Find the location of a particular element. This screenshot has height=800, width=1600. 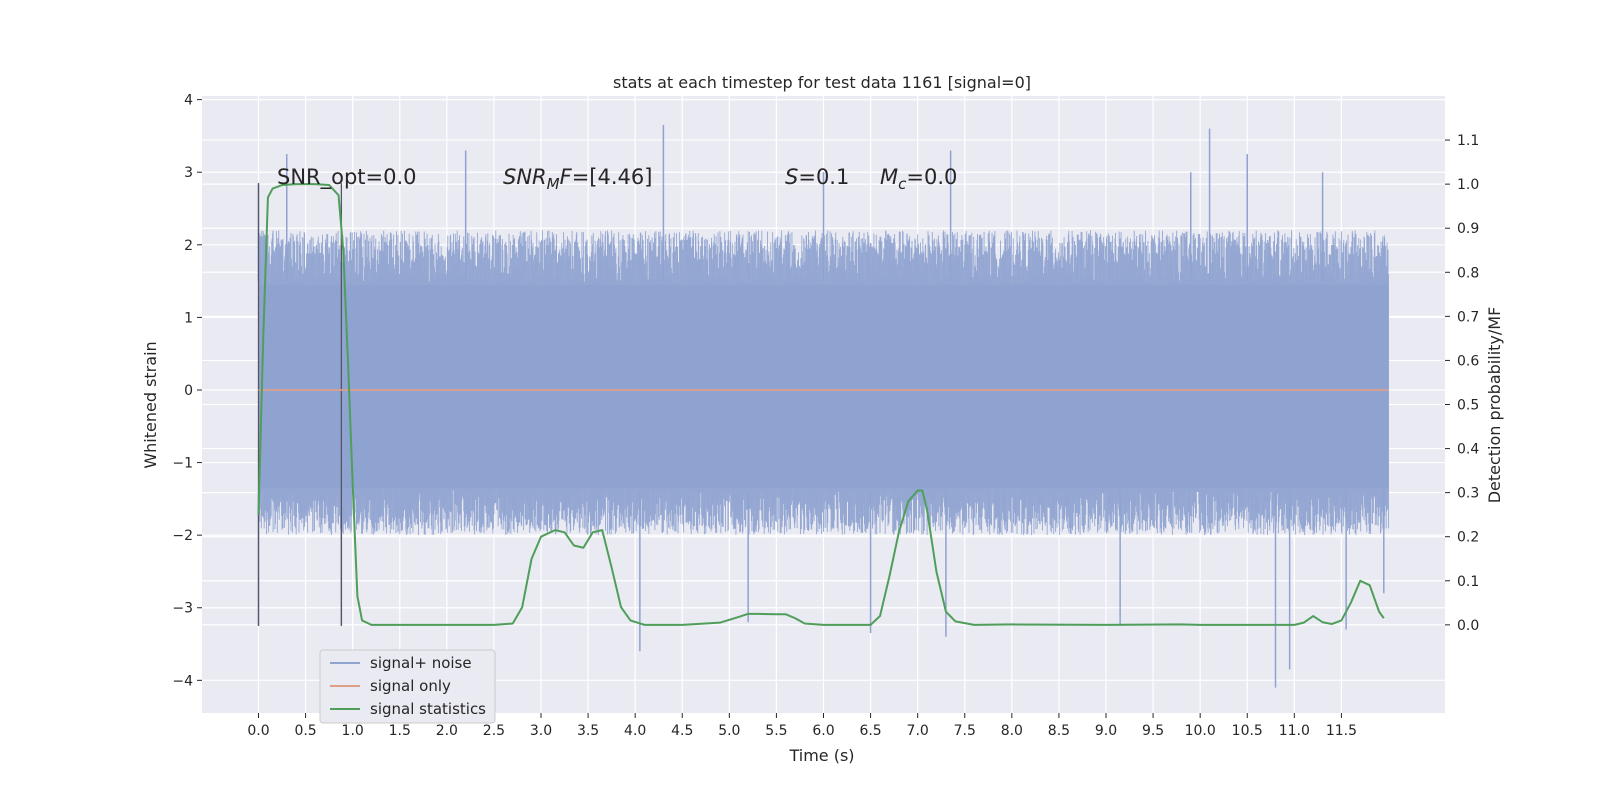

y2-tick-label-5: 0.5 is located at coordinates (1468, 406).